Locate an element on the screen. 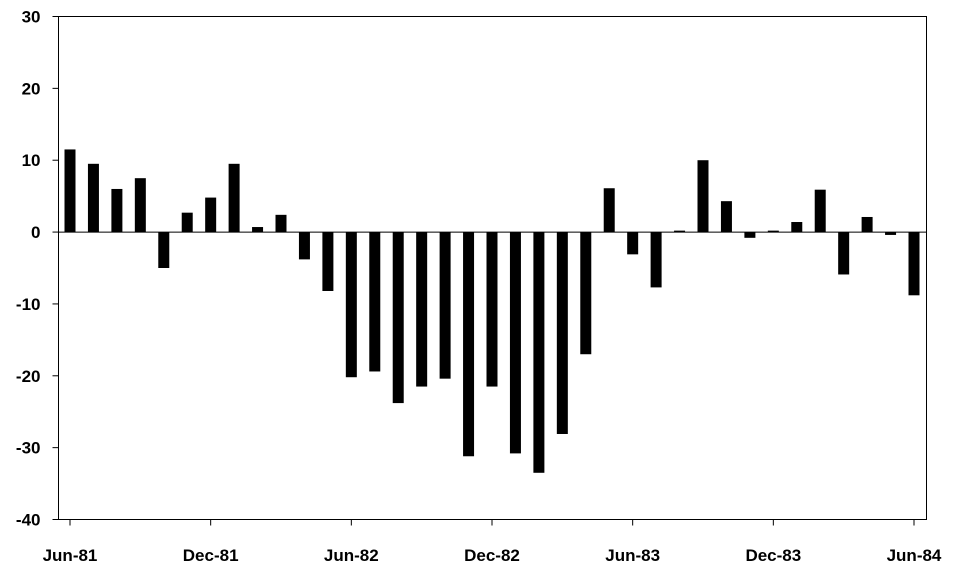 This screenshot has height=572, width=954. x-tick-label: Jun-81 is located at coordinates (70, 555).